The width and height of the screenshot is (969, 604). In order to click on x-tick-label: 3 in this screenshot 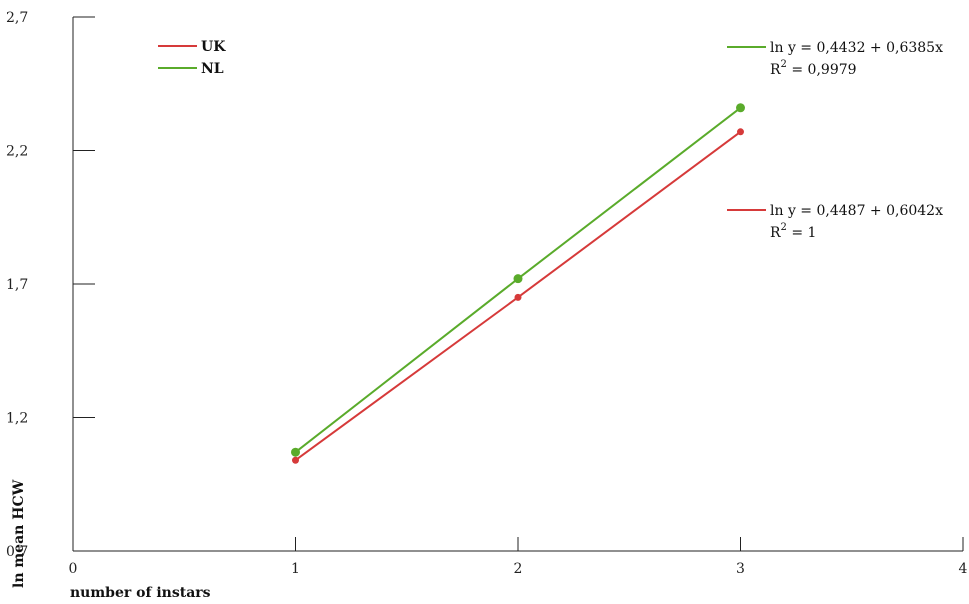, I will do `click(740, 569)`.